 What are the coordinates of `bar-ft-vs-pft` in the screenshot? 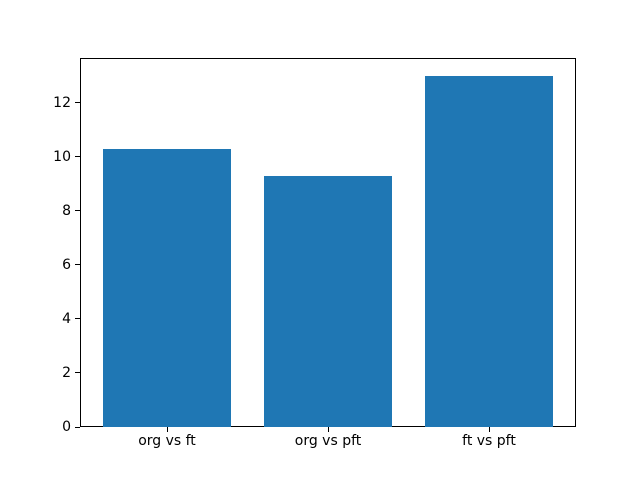 It's located at (489, 251).